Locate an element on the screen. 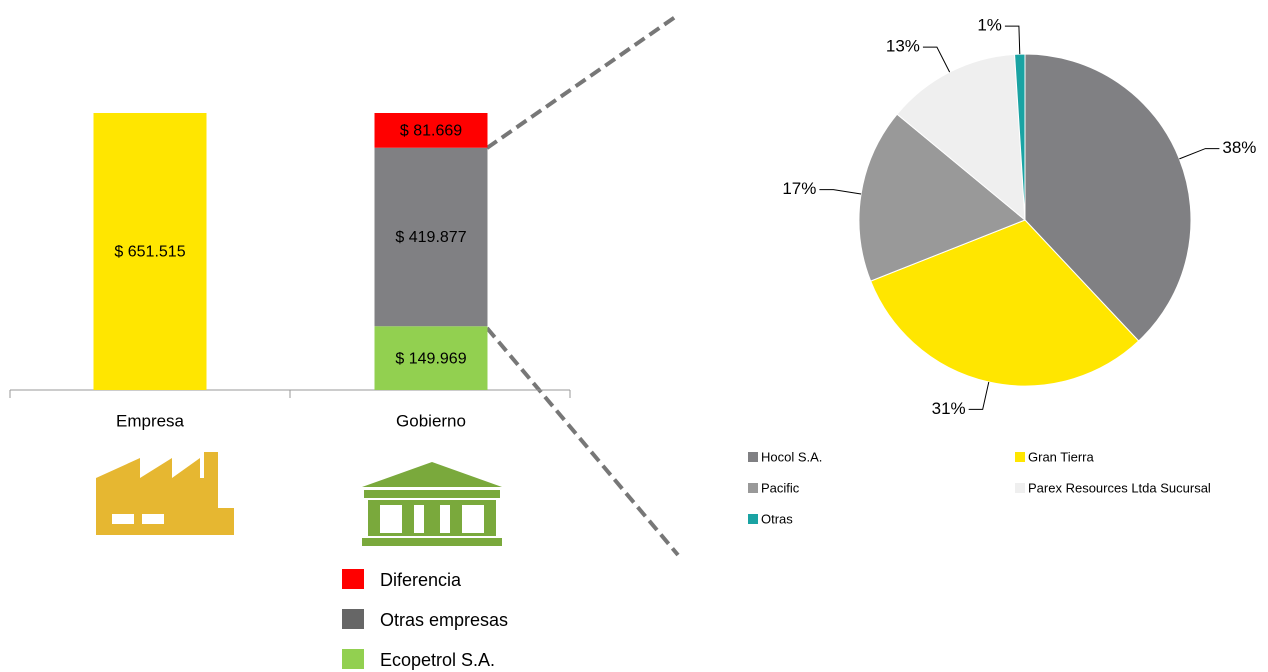 This screenshot has height=672, width=1268. legend-label: Parex Resources Ltda Sucursal is located at coordinates (1119, 487).